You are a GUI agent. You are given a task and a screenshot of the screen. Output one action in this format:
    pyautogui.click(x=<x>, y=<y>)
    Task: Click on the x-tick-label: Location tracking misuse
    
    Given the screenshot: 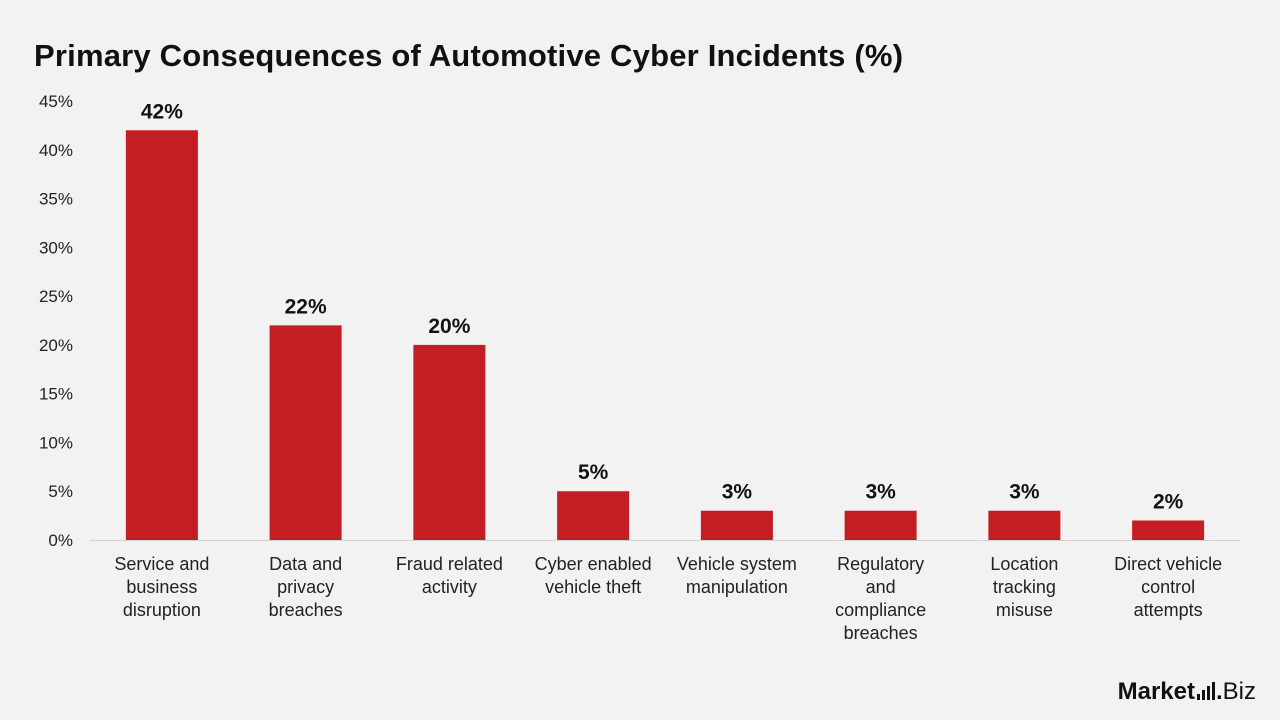 What is the action you would take?
    pyautogui.click(x=1024, y=587)
    